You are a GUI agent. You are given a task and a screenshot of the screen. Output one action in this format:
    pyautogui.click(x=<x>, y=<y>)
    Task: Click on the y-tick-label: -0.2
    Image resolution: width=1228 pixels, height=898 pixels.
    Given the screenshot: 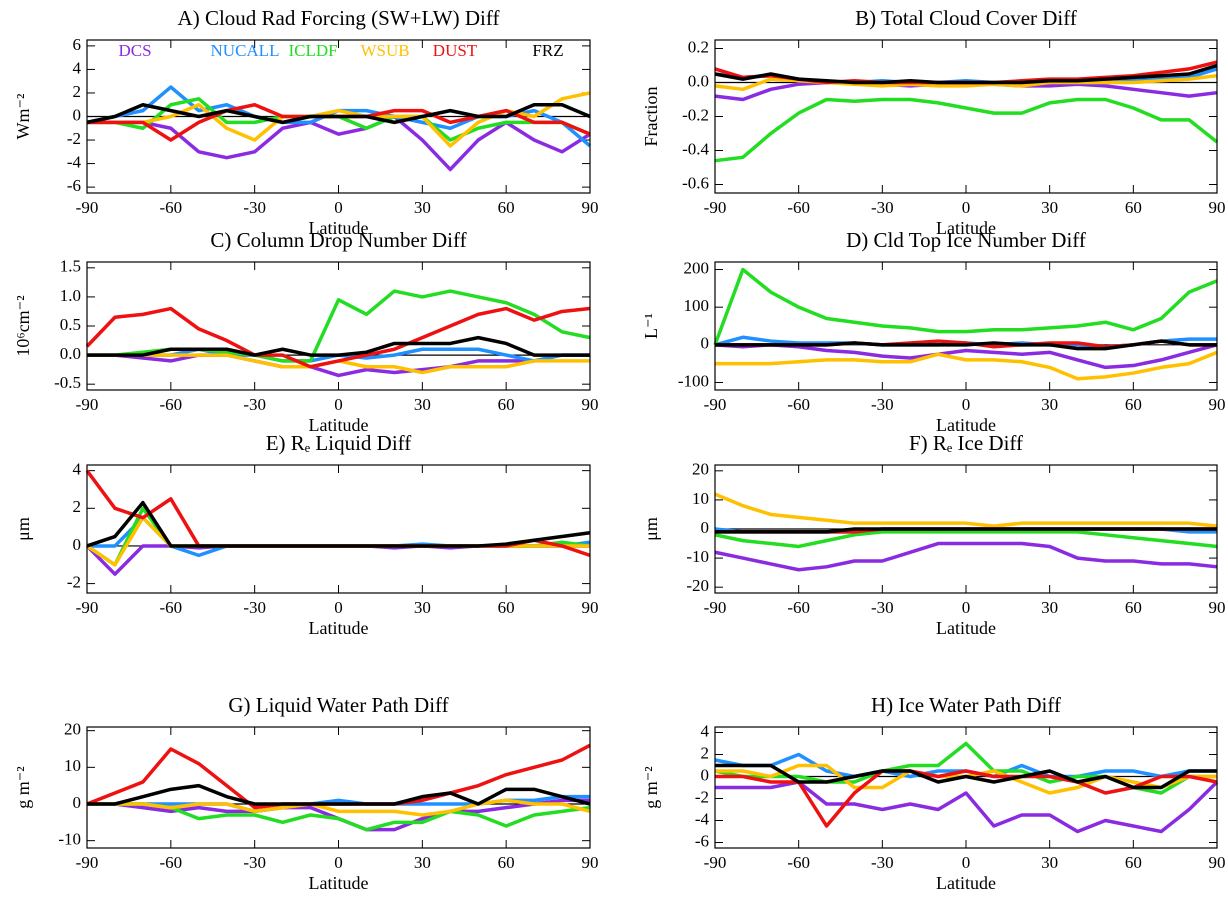 What is the action you would take?
    pyautogui.click(x=695, y=114)
    